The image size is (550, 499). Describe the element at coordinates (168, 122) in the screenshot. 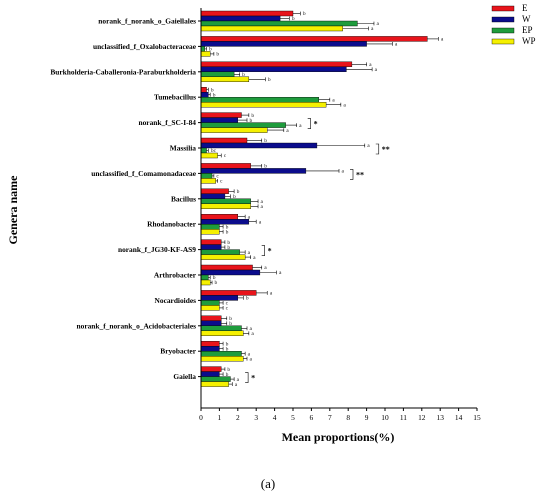

I see `category-label: norank_f_SC-I-84` at that location.